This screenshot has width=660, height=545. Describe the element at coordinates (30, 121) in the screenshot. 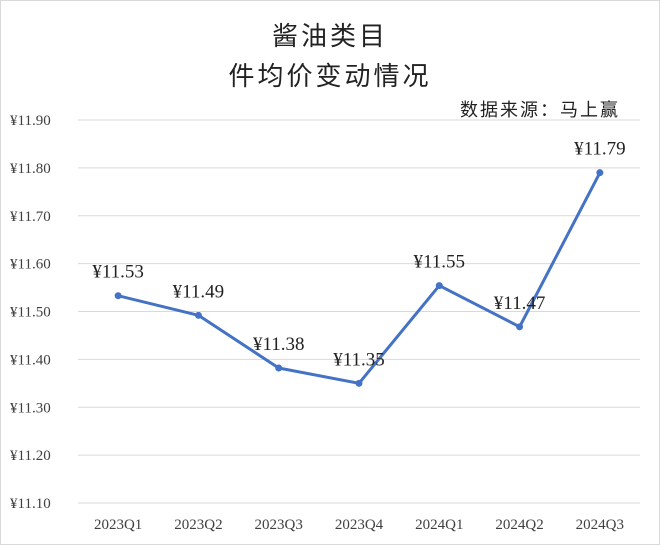

I see `y-tick-label: ¥11.90` at that location.